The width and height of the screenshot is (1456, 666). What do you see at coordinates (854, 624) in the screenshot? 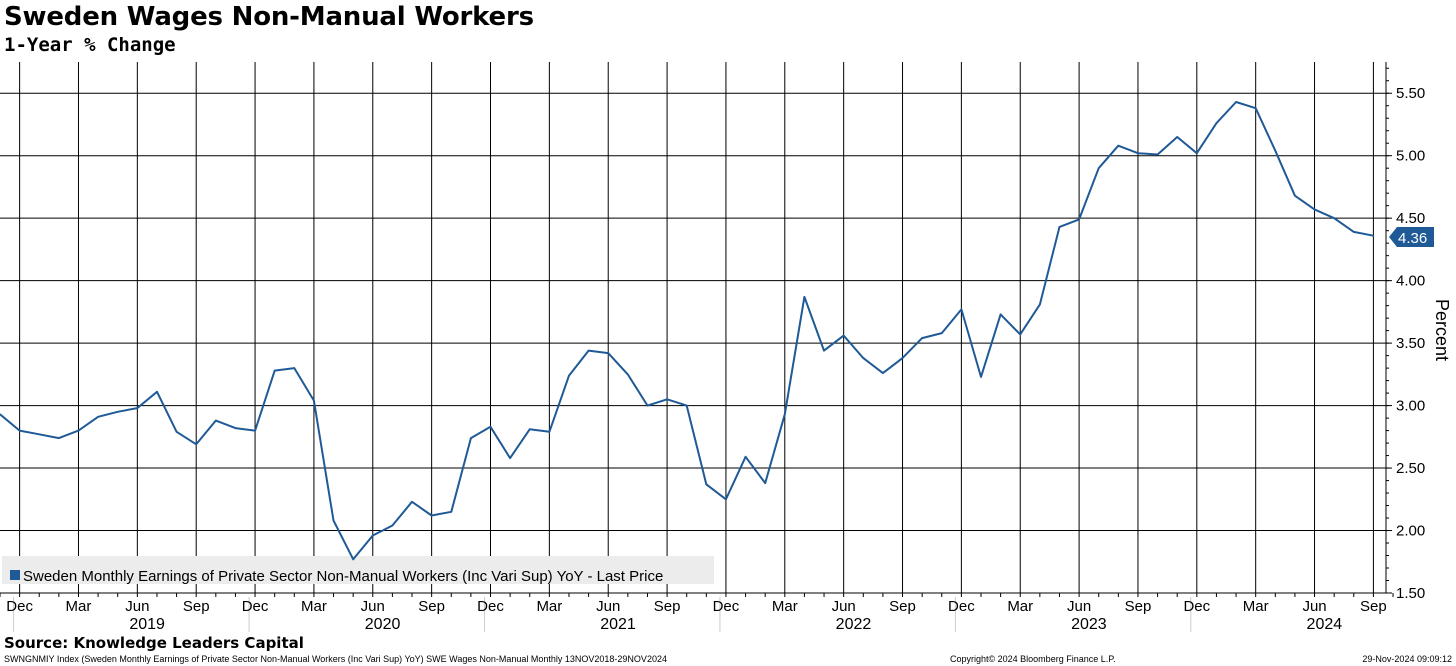
I see `x-year-label: 2022` at bounding box center [854, 624].